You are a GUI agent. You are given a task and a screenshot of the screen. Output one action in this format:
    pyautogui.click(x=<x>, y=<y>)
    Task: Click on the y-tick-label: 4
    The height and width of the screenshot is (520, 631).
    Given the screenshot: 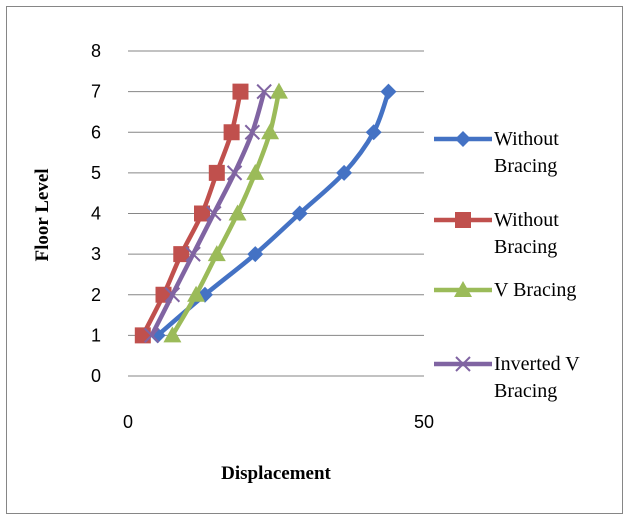 What is the action you would take?
    pyautogui.click(x=96, y=214)
    